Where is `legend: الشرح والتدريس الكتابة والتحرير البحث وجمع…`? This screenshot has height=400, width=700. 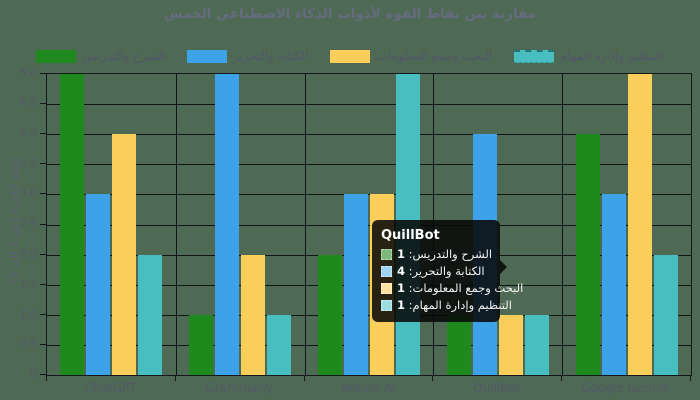
legend: الشرح والتدريس الكتابة والتحرير البحث وجمع… is located at coordinates (350, 56).